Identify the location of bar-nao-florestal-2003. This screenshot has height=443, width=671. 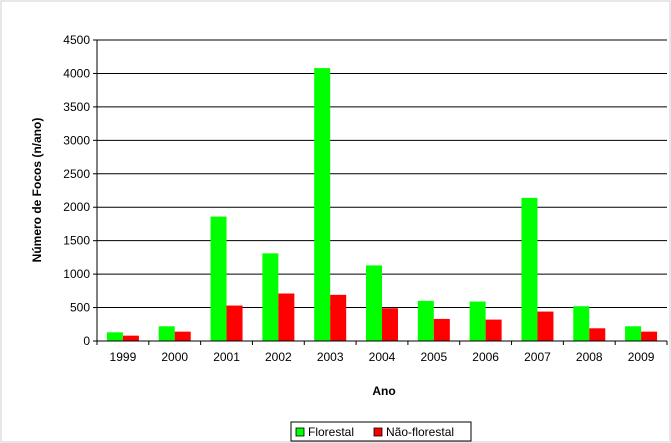
(338, 318).